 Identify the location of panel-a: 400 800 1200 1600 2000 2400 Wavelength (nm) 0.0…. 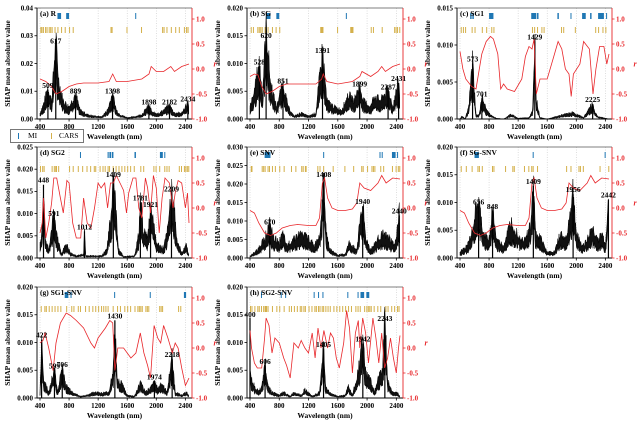
(110, 72).